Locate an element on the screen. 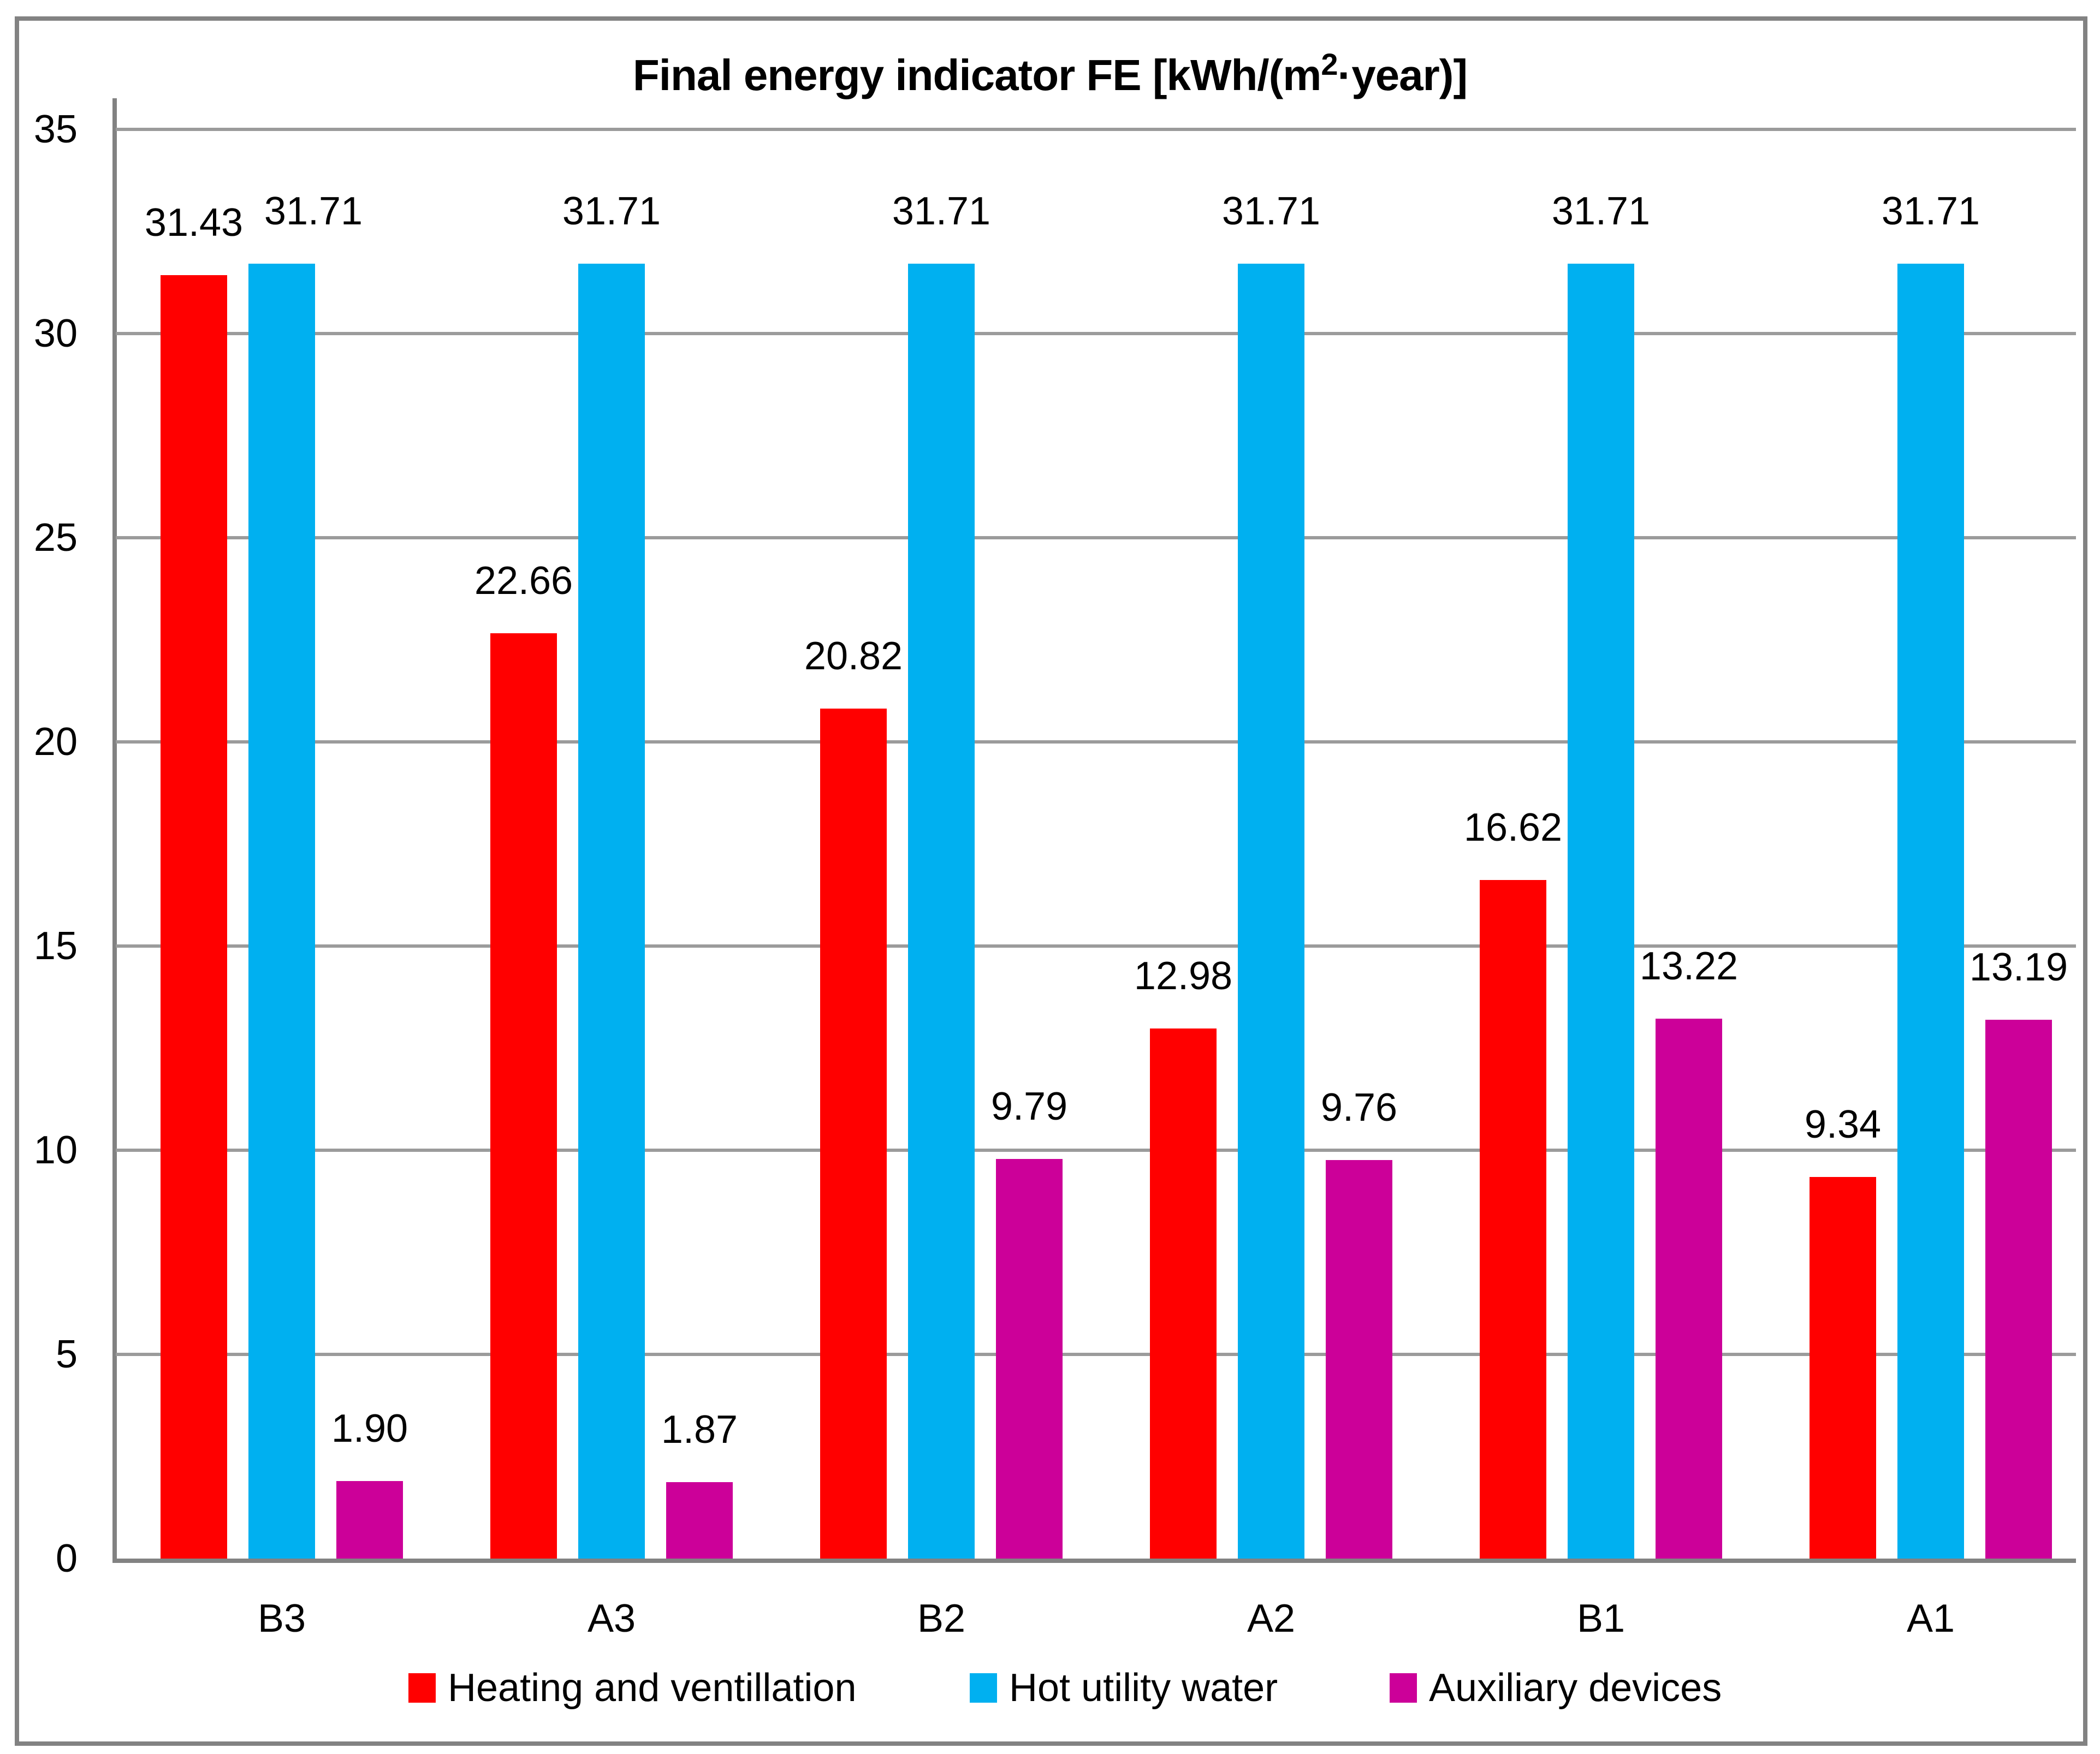  value-label-a1-1: 31.71 is located at coordinates (1930, 211).